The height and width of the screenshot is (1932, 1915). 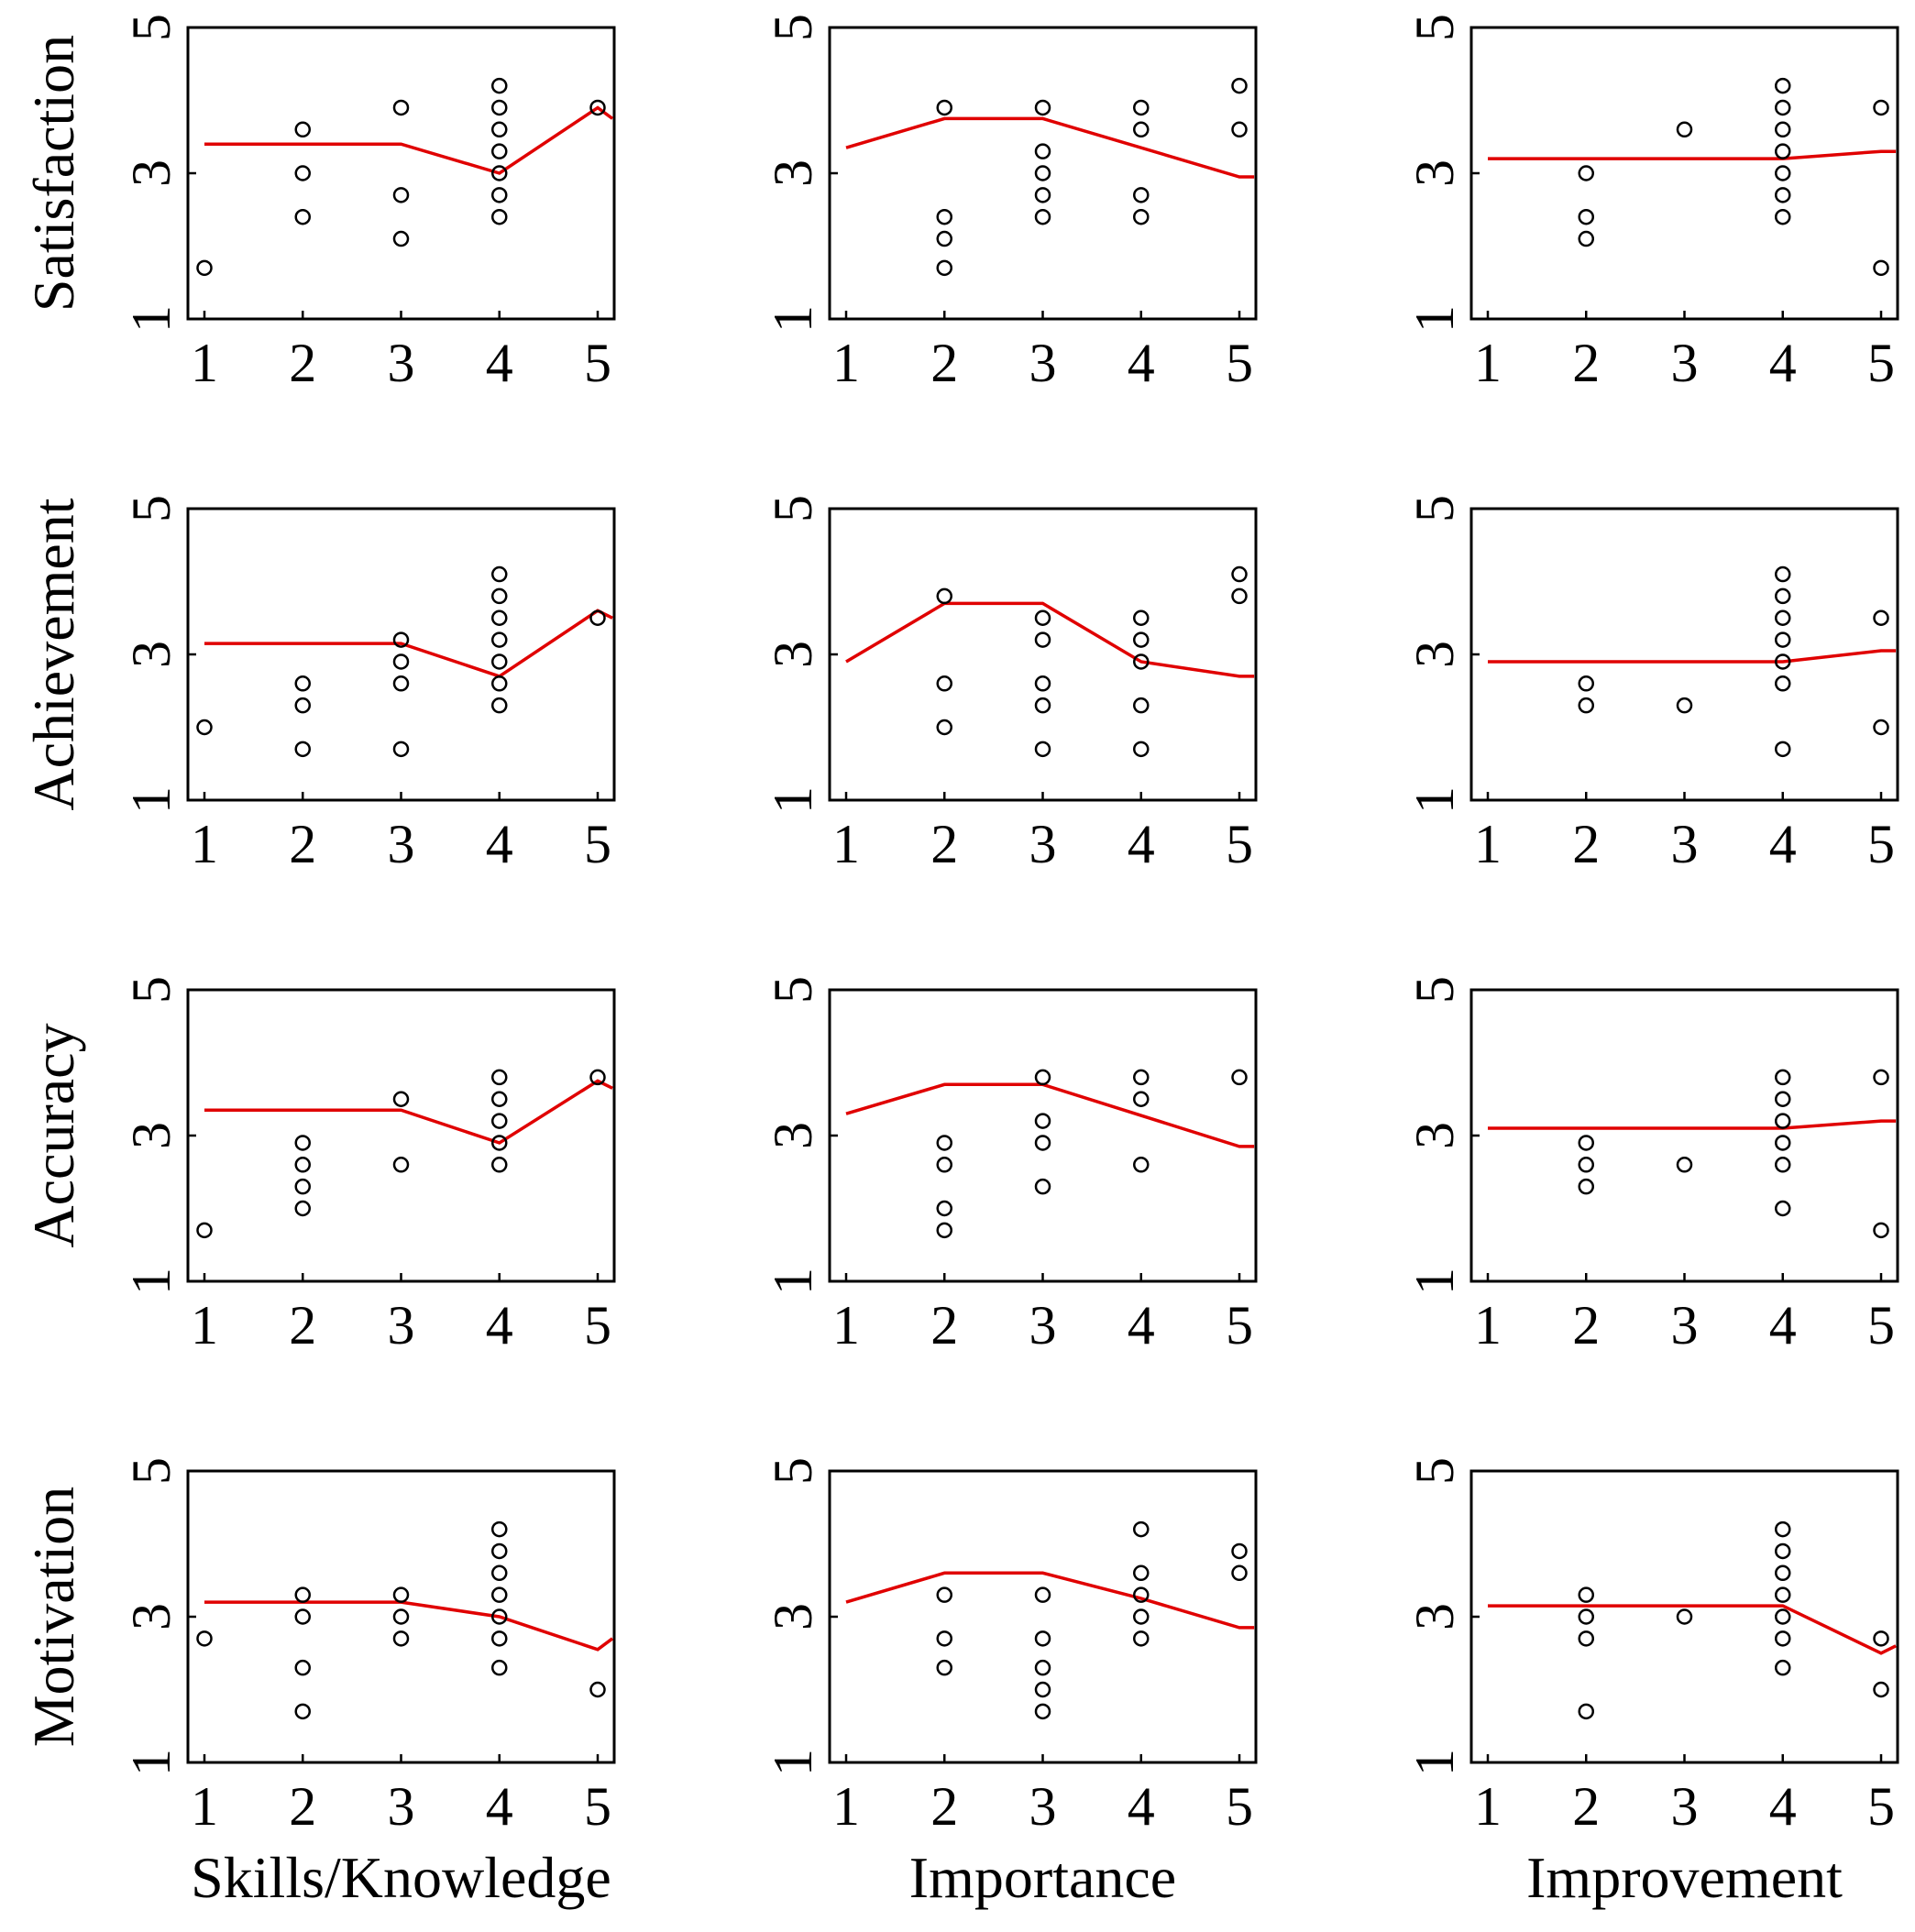 What do you see at coordinates (54, 1617) in the screenshot?
I see `row-label-motivation: Motivation` at bounding box center [54, 1617].